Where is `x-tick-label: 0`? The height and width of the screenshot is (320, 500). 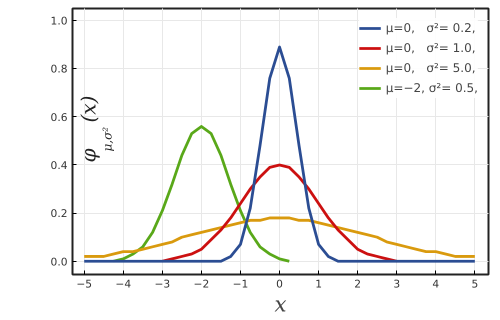 x-tick-label: 0 is located at coordinates (280, 284).